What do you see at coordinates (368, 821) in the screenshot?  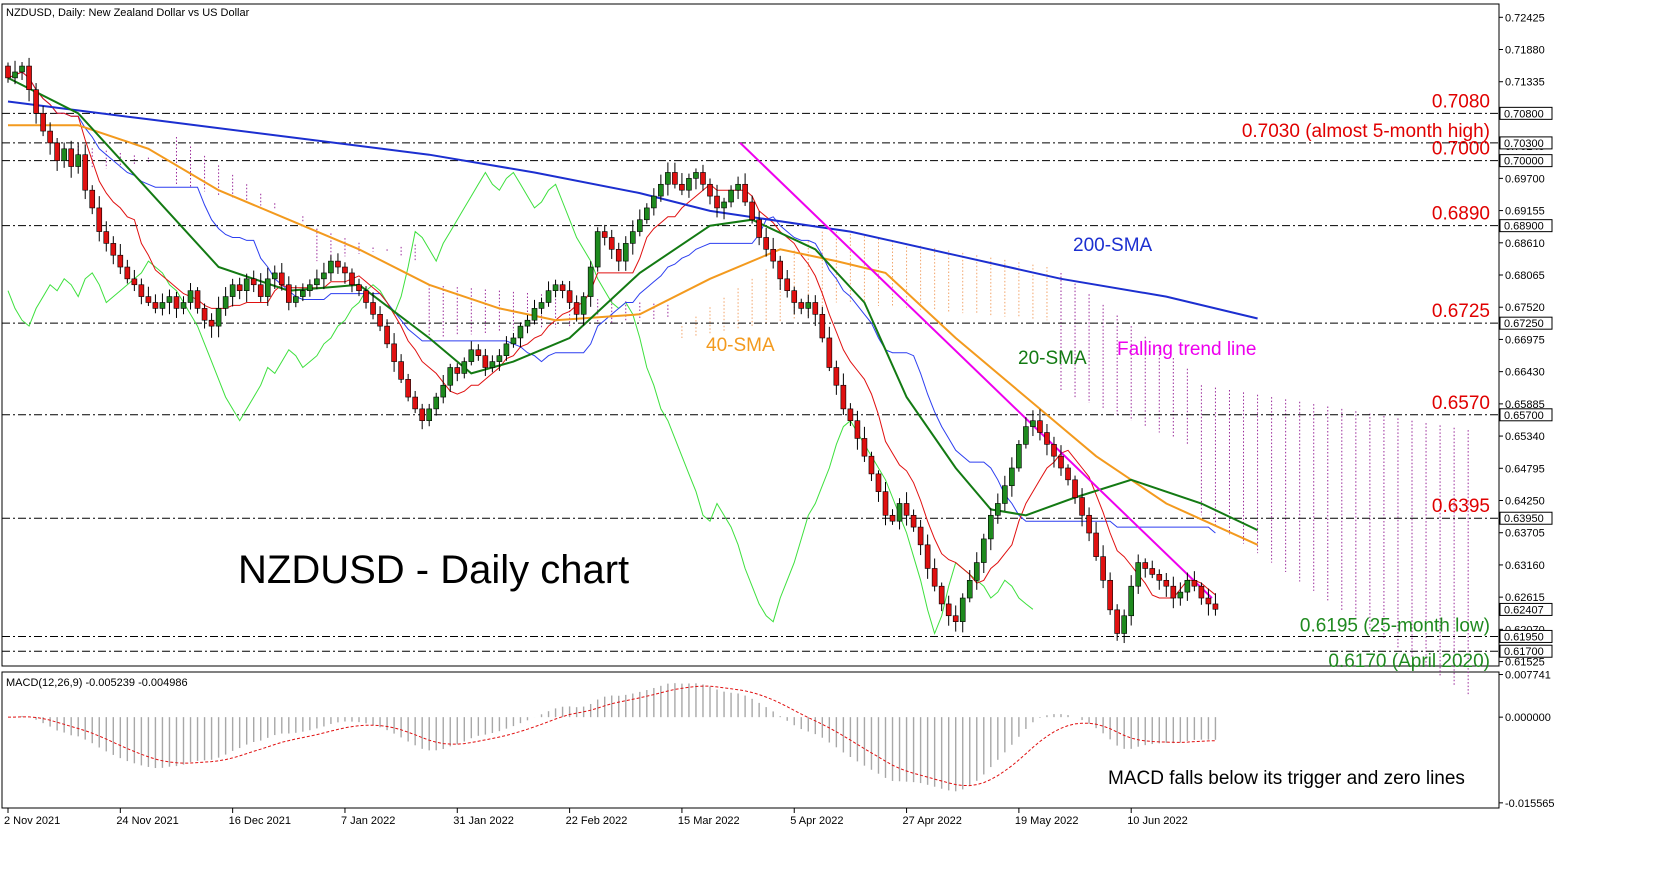 I see `time-tick-label: 7 Jan 2022` at bounding box center [368, 821].